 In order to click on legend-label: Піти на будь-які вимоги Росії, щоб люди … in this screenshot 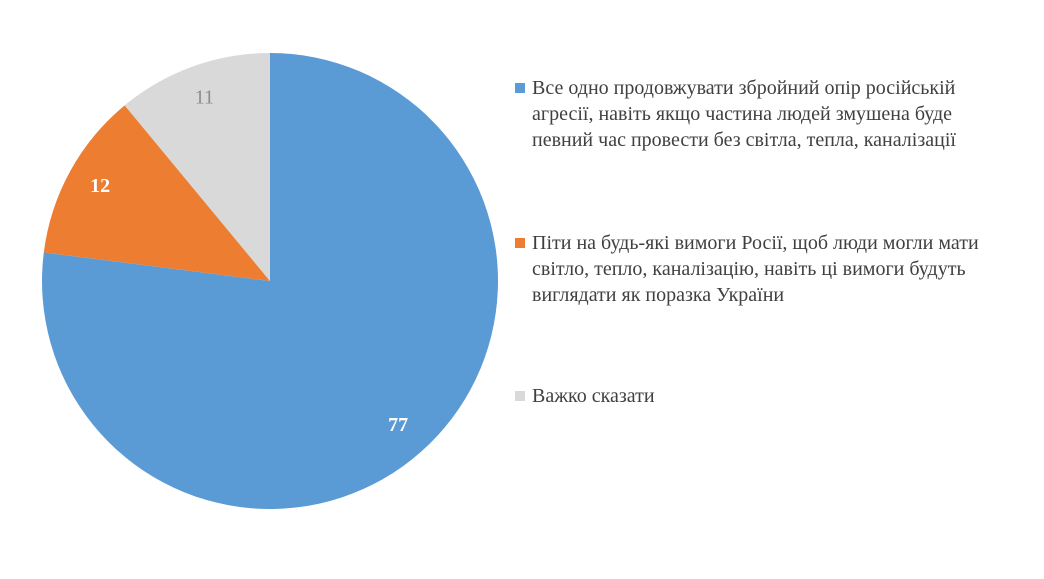, I will do `click(755, 269)`.